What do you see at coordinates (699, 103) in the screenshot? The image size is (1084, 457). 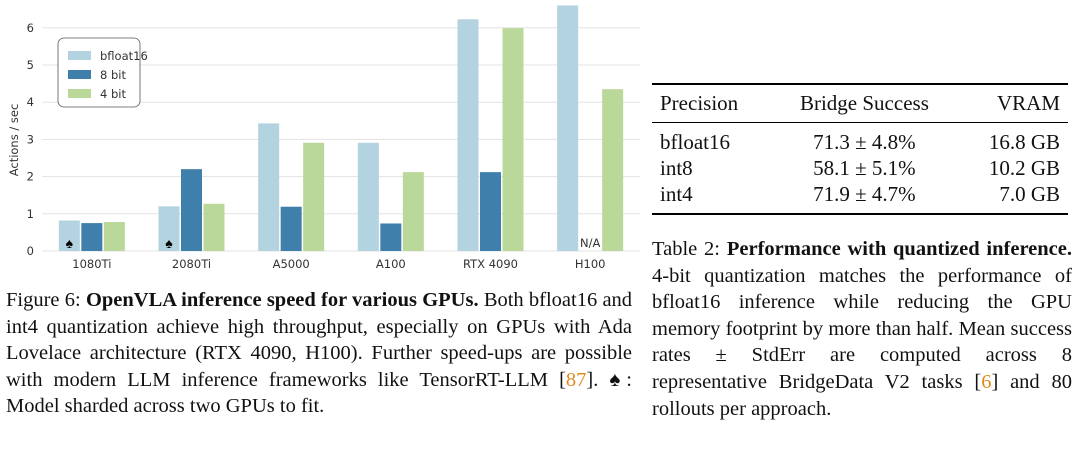 I see `column-header: Precision` at bounding box center [699, 103].